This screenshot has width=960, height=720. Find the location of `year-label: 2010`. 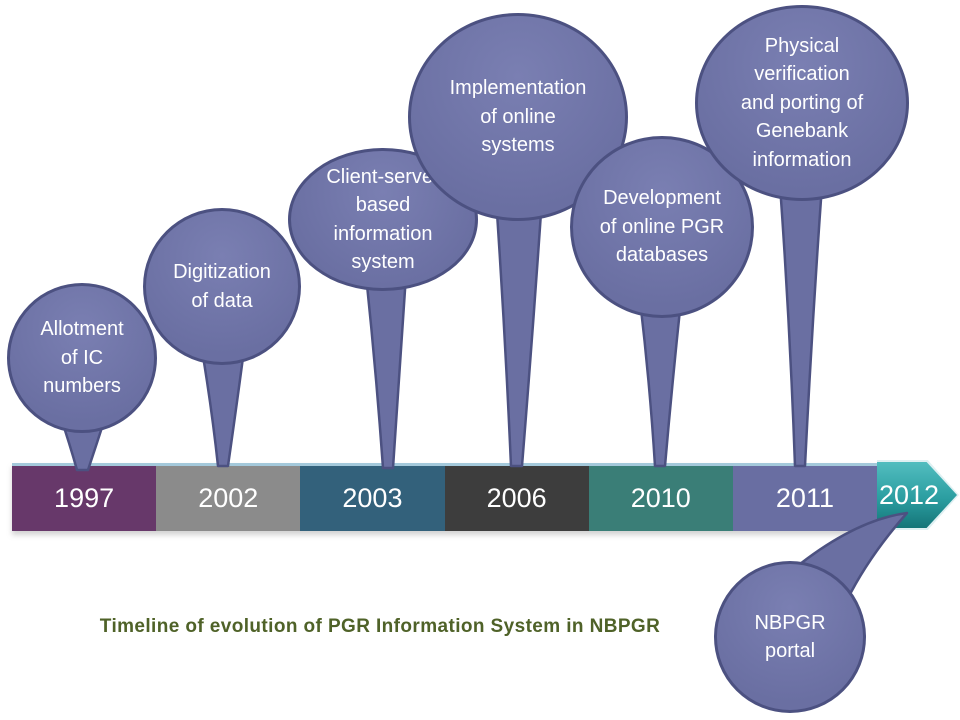

year-label: 2010 is located at coordinates (660, 498).